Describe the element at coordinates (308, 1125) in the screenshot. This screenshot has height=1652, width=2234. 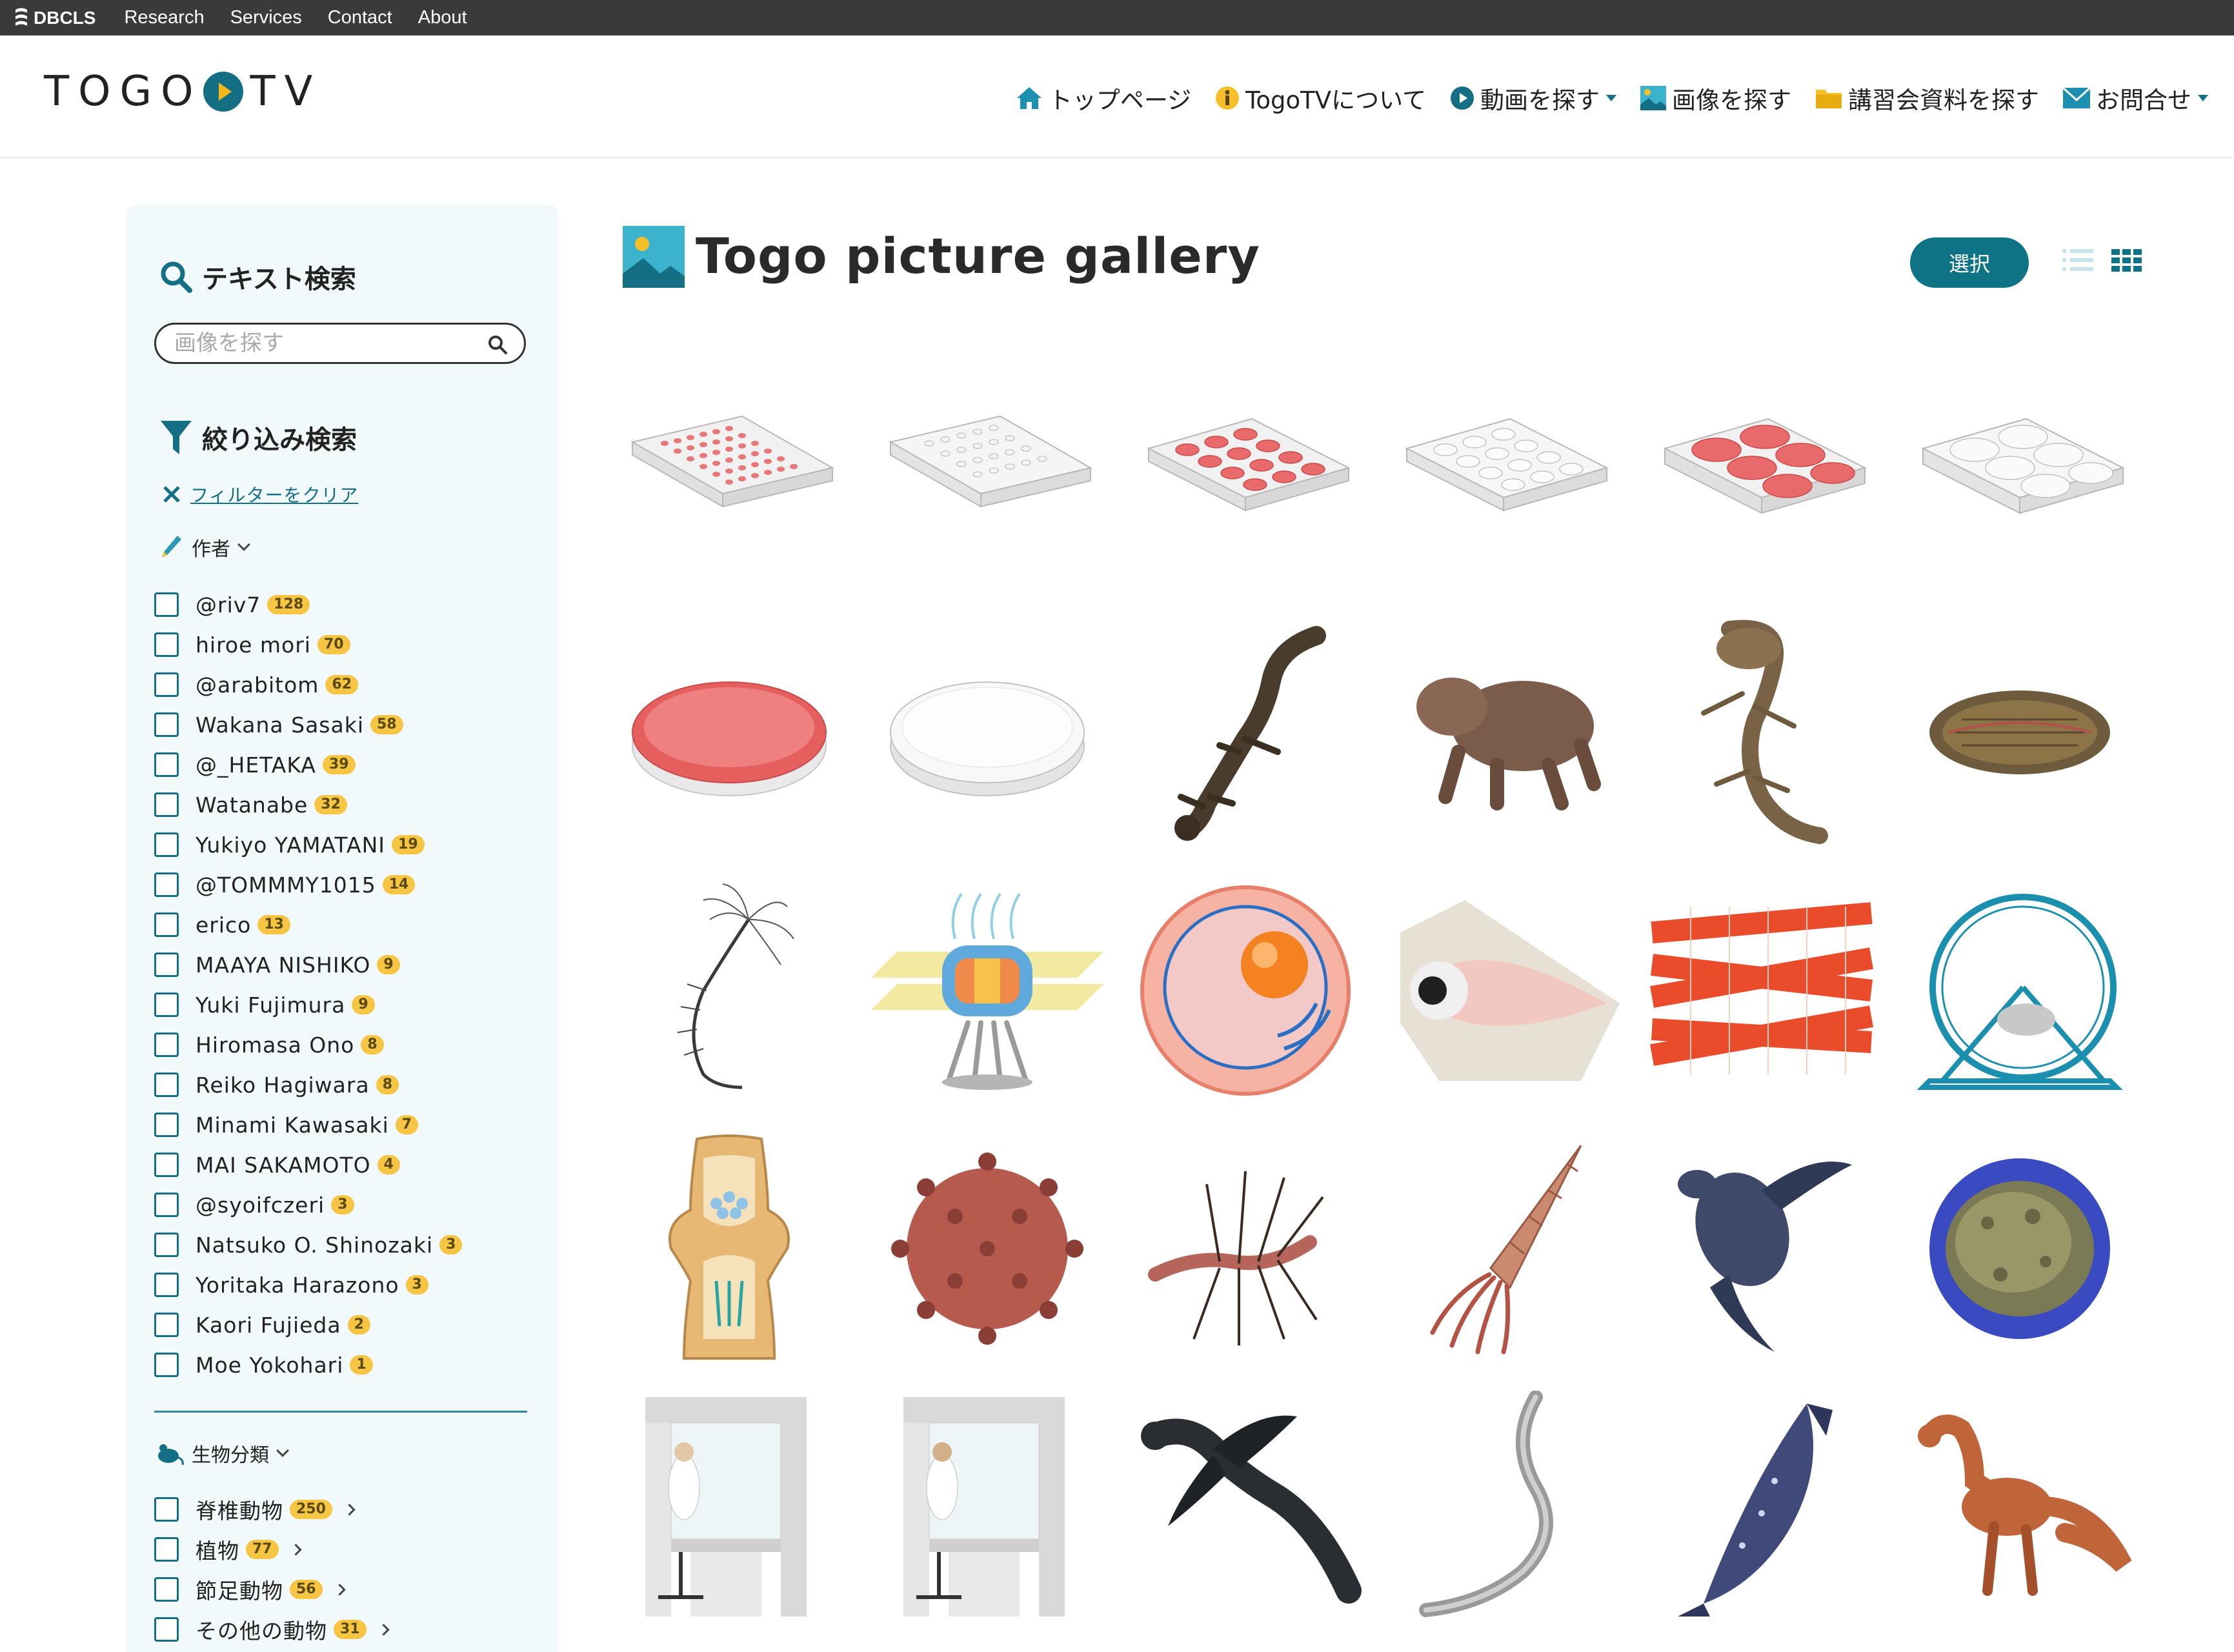
I see `author-filter-item: Minami Kawasaki 7` at that location.